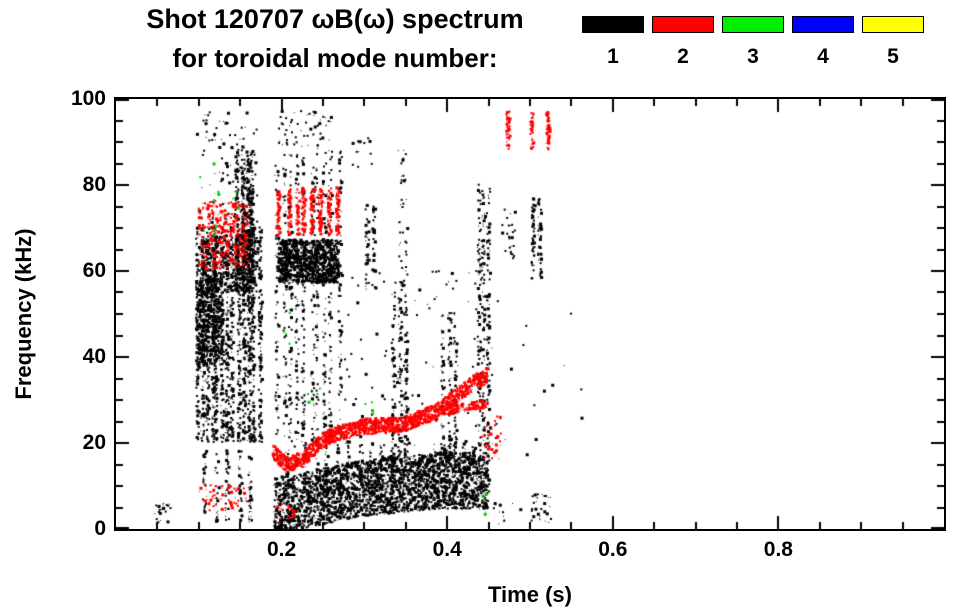 This screenshot has height=615, width=963. What do you see at coordinates (23, 314) in the screenshot?
I see `y-axis-title: Frequency (kHz)` at bounding box center [23, 314].